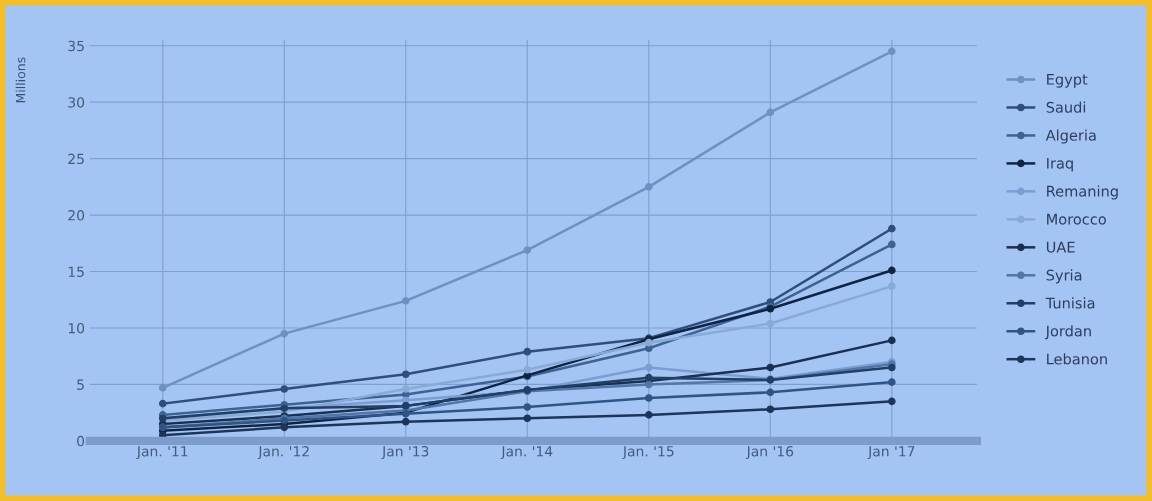 Image resolution: width=1152 pixels, height=501 pixels. Describe the element at coordinates (76, 271) in the screenshot. I see `y-tick-label: 15` at that location.